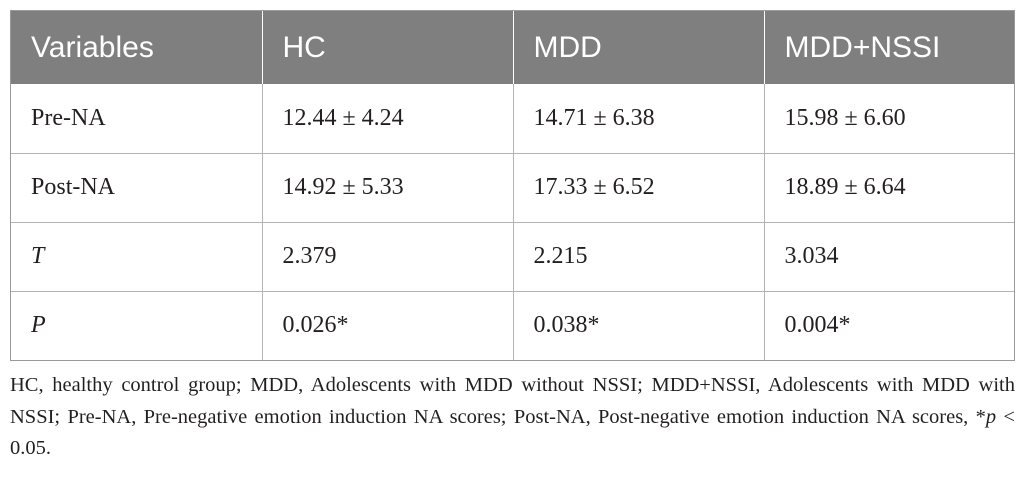  What do you see at coordinates (888, 256) in the screenshot?
I see `cell-t-mdd-nssi: 3.034` at bounding box center [888, 256].